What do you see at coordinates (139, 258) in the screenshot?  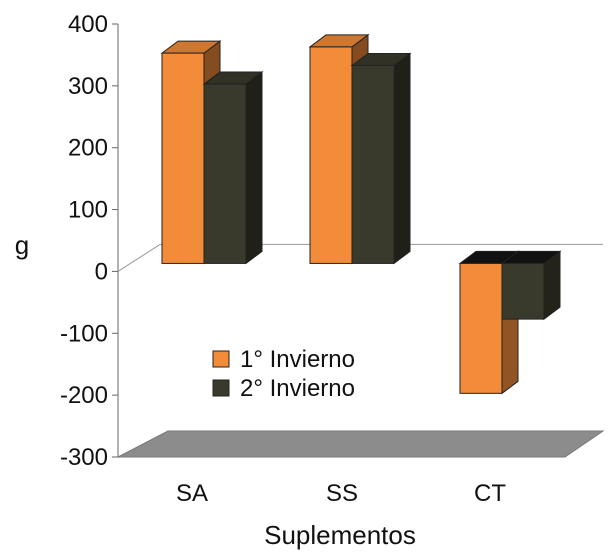 I see `zero-gridline-depth` at bounding box center [139, 258].